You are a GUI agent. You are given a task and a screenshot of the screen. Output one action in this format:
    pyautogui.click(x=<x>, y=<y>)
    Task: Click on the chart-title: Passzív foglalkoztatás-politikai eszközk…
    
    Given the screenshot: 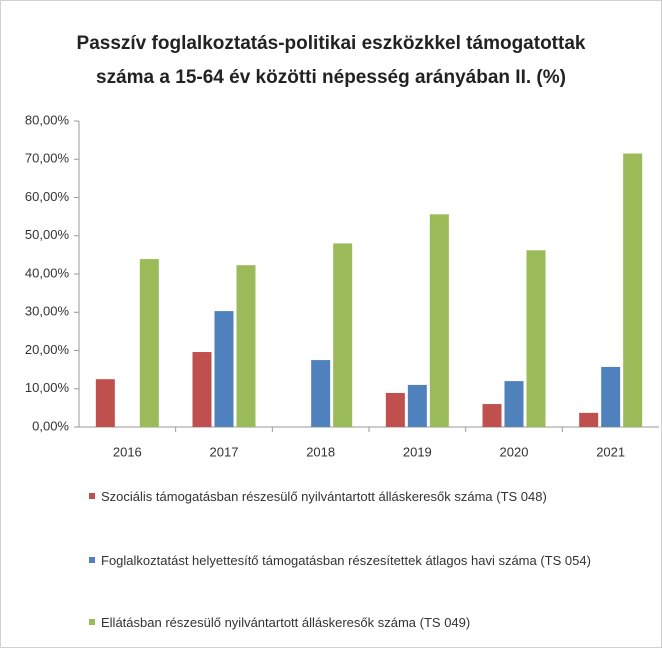 What is the action you would take?
    pyautogui.click(x=331, y=60)
    